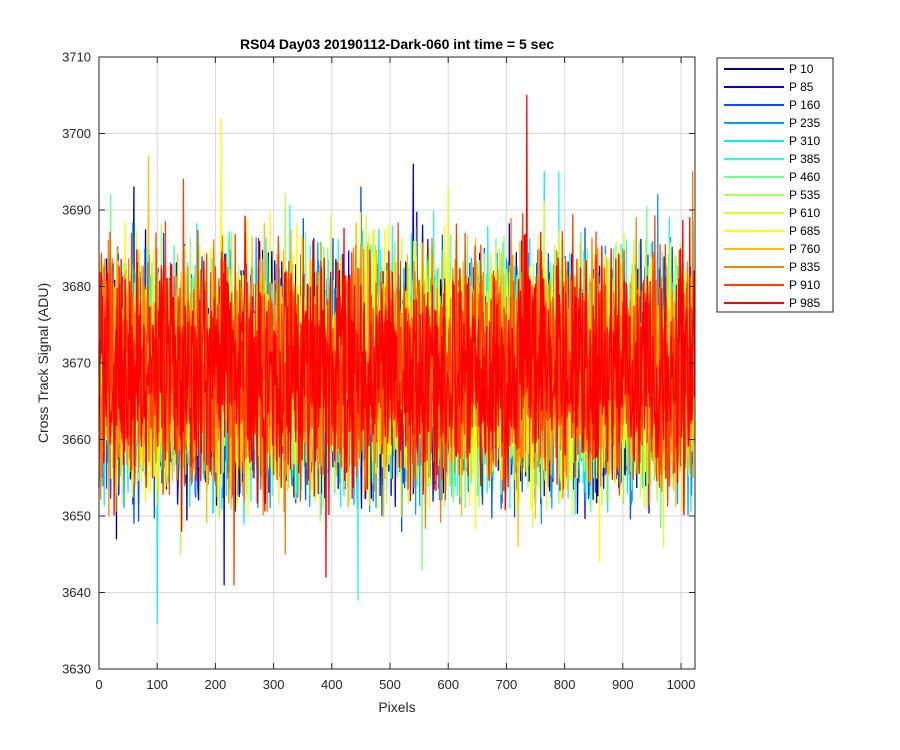  What do you see at coordinates (216, 684) in the screenshot?
I see `x-tick-label: 200` at bounding box center [216, 684].